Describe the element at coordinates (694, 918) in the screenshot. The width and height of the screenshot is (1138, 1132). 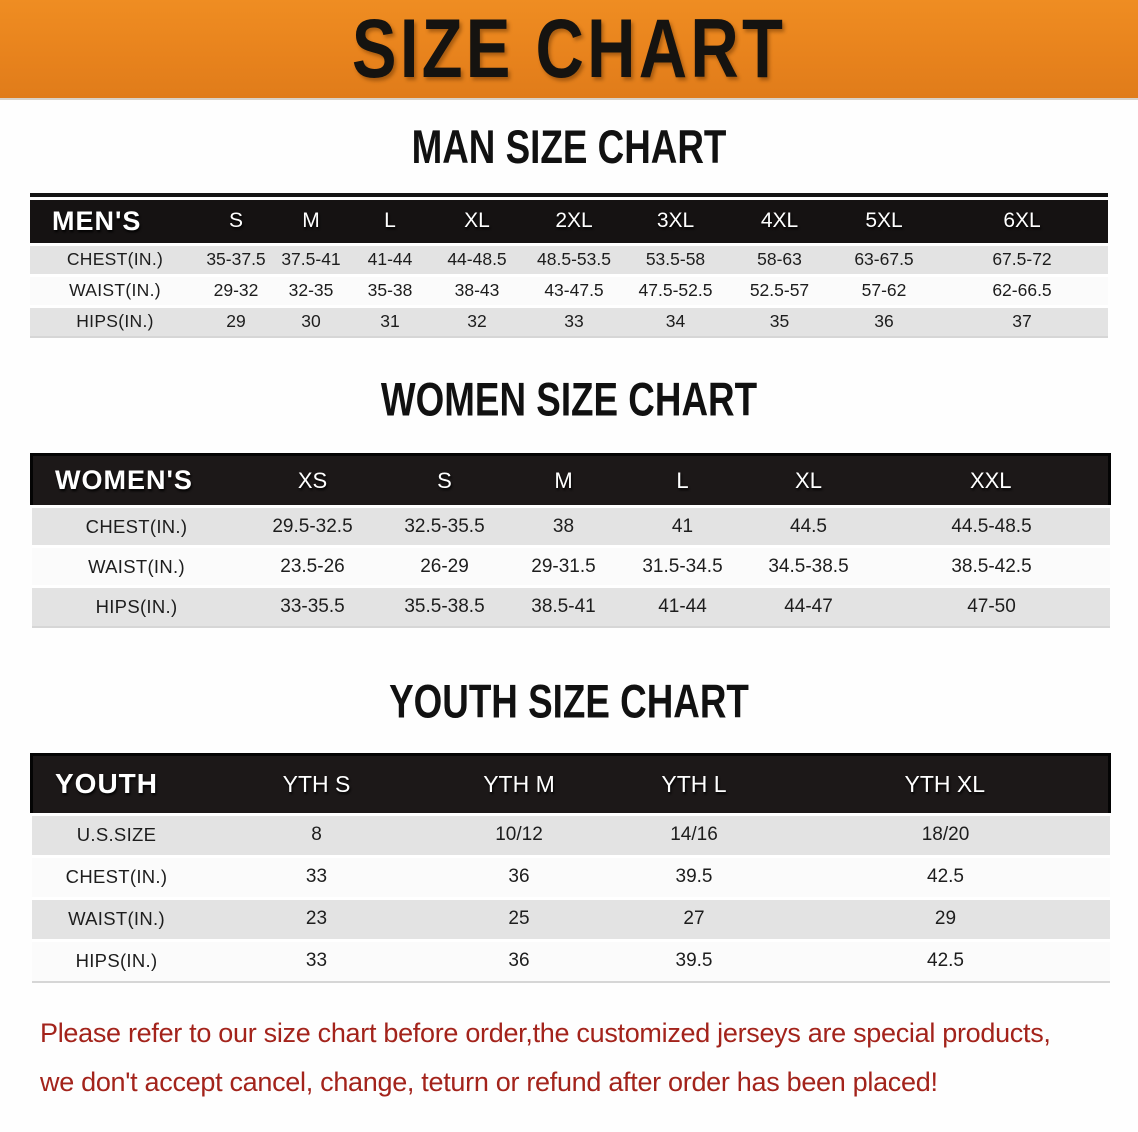
I see `size-value-cell: 27` at that location.